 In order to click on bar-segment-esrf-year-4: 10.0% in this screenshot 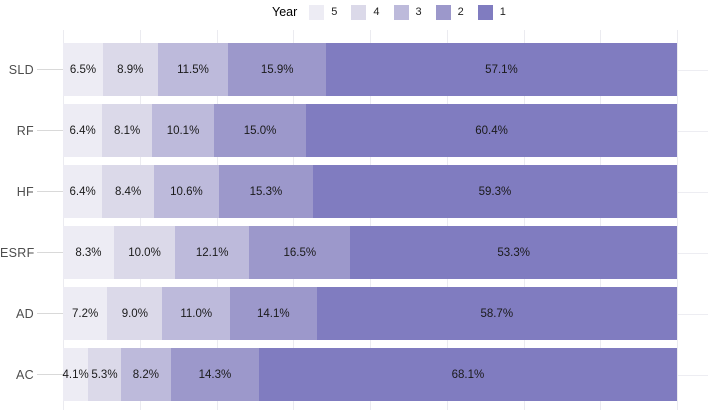, I will do `click(144, 252)`.